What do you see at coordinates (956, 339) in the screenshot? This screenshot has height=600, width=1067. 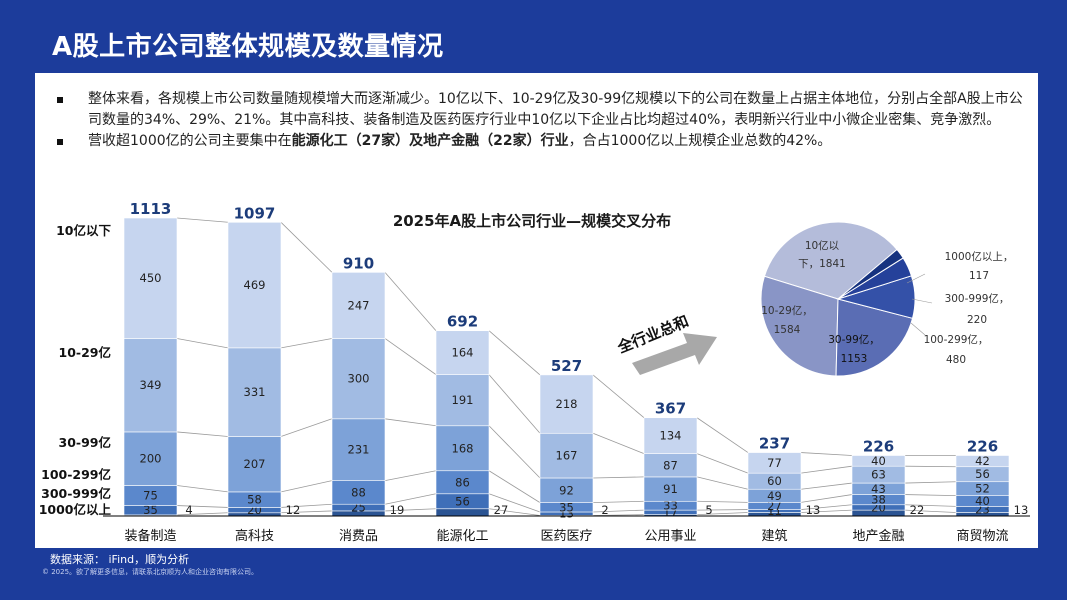 I see `pie-label: 100-299亿，` at bounding box center [956, 339].